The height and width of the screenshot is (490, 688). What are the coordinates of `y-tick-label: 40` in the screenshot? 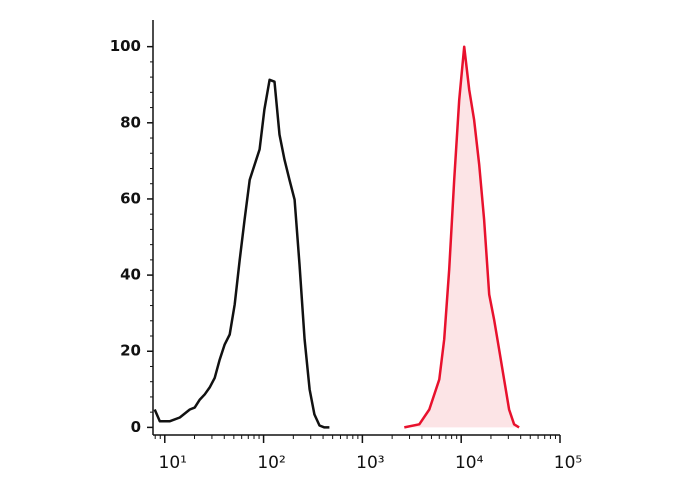 It's located at (130, 275).